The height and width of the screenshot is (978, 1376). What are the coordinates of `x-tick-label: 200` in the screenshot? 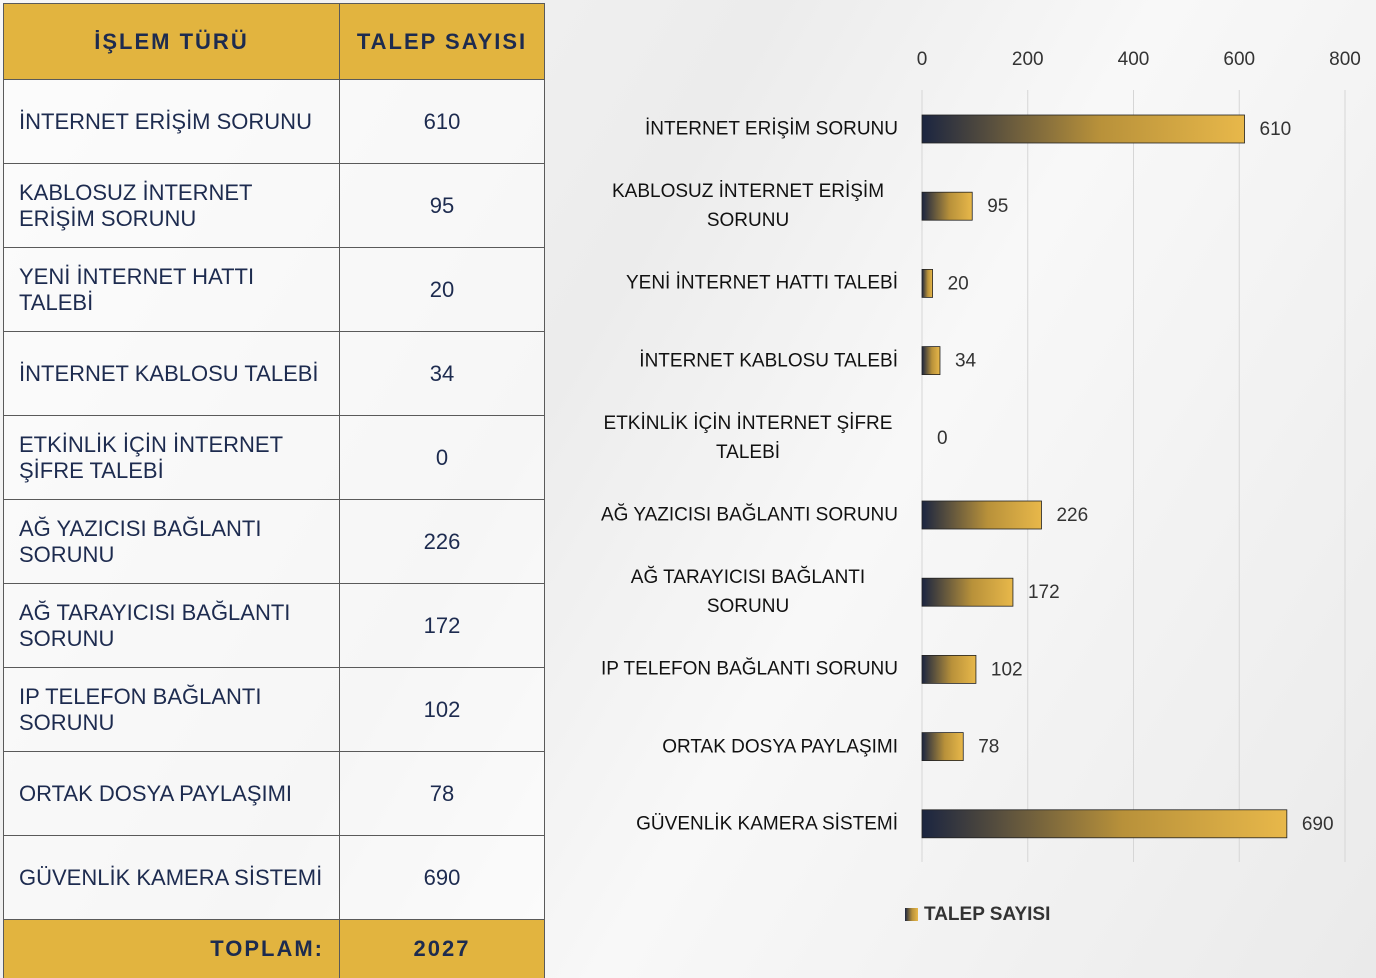 It's located at (1028, 59).